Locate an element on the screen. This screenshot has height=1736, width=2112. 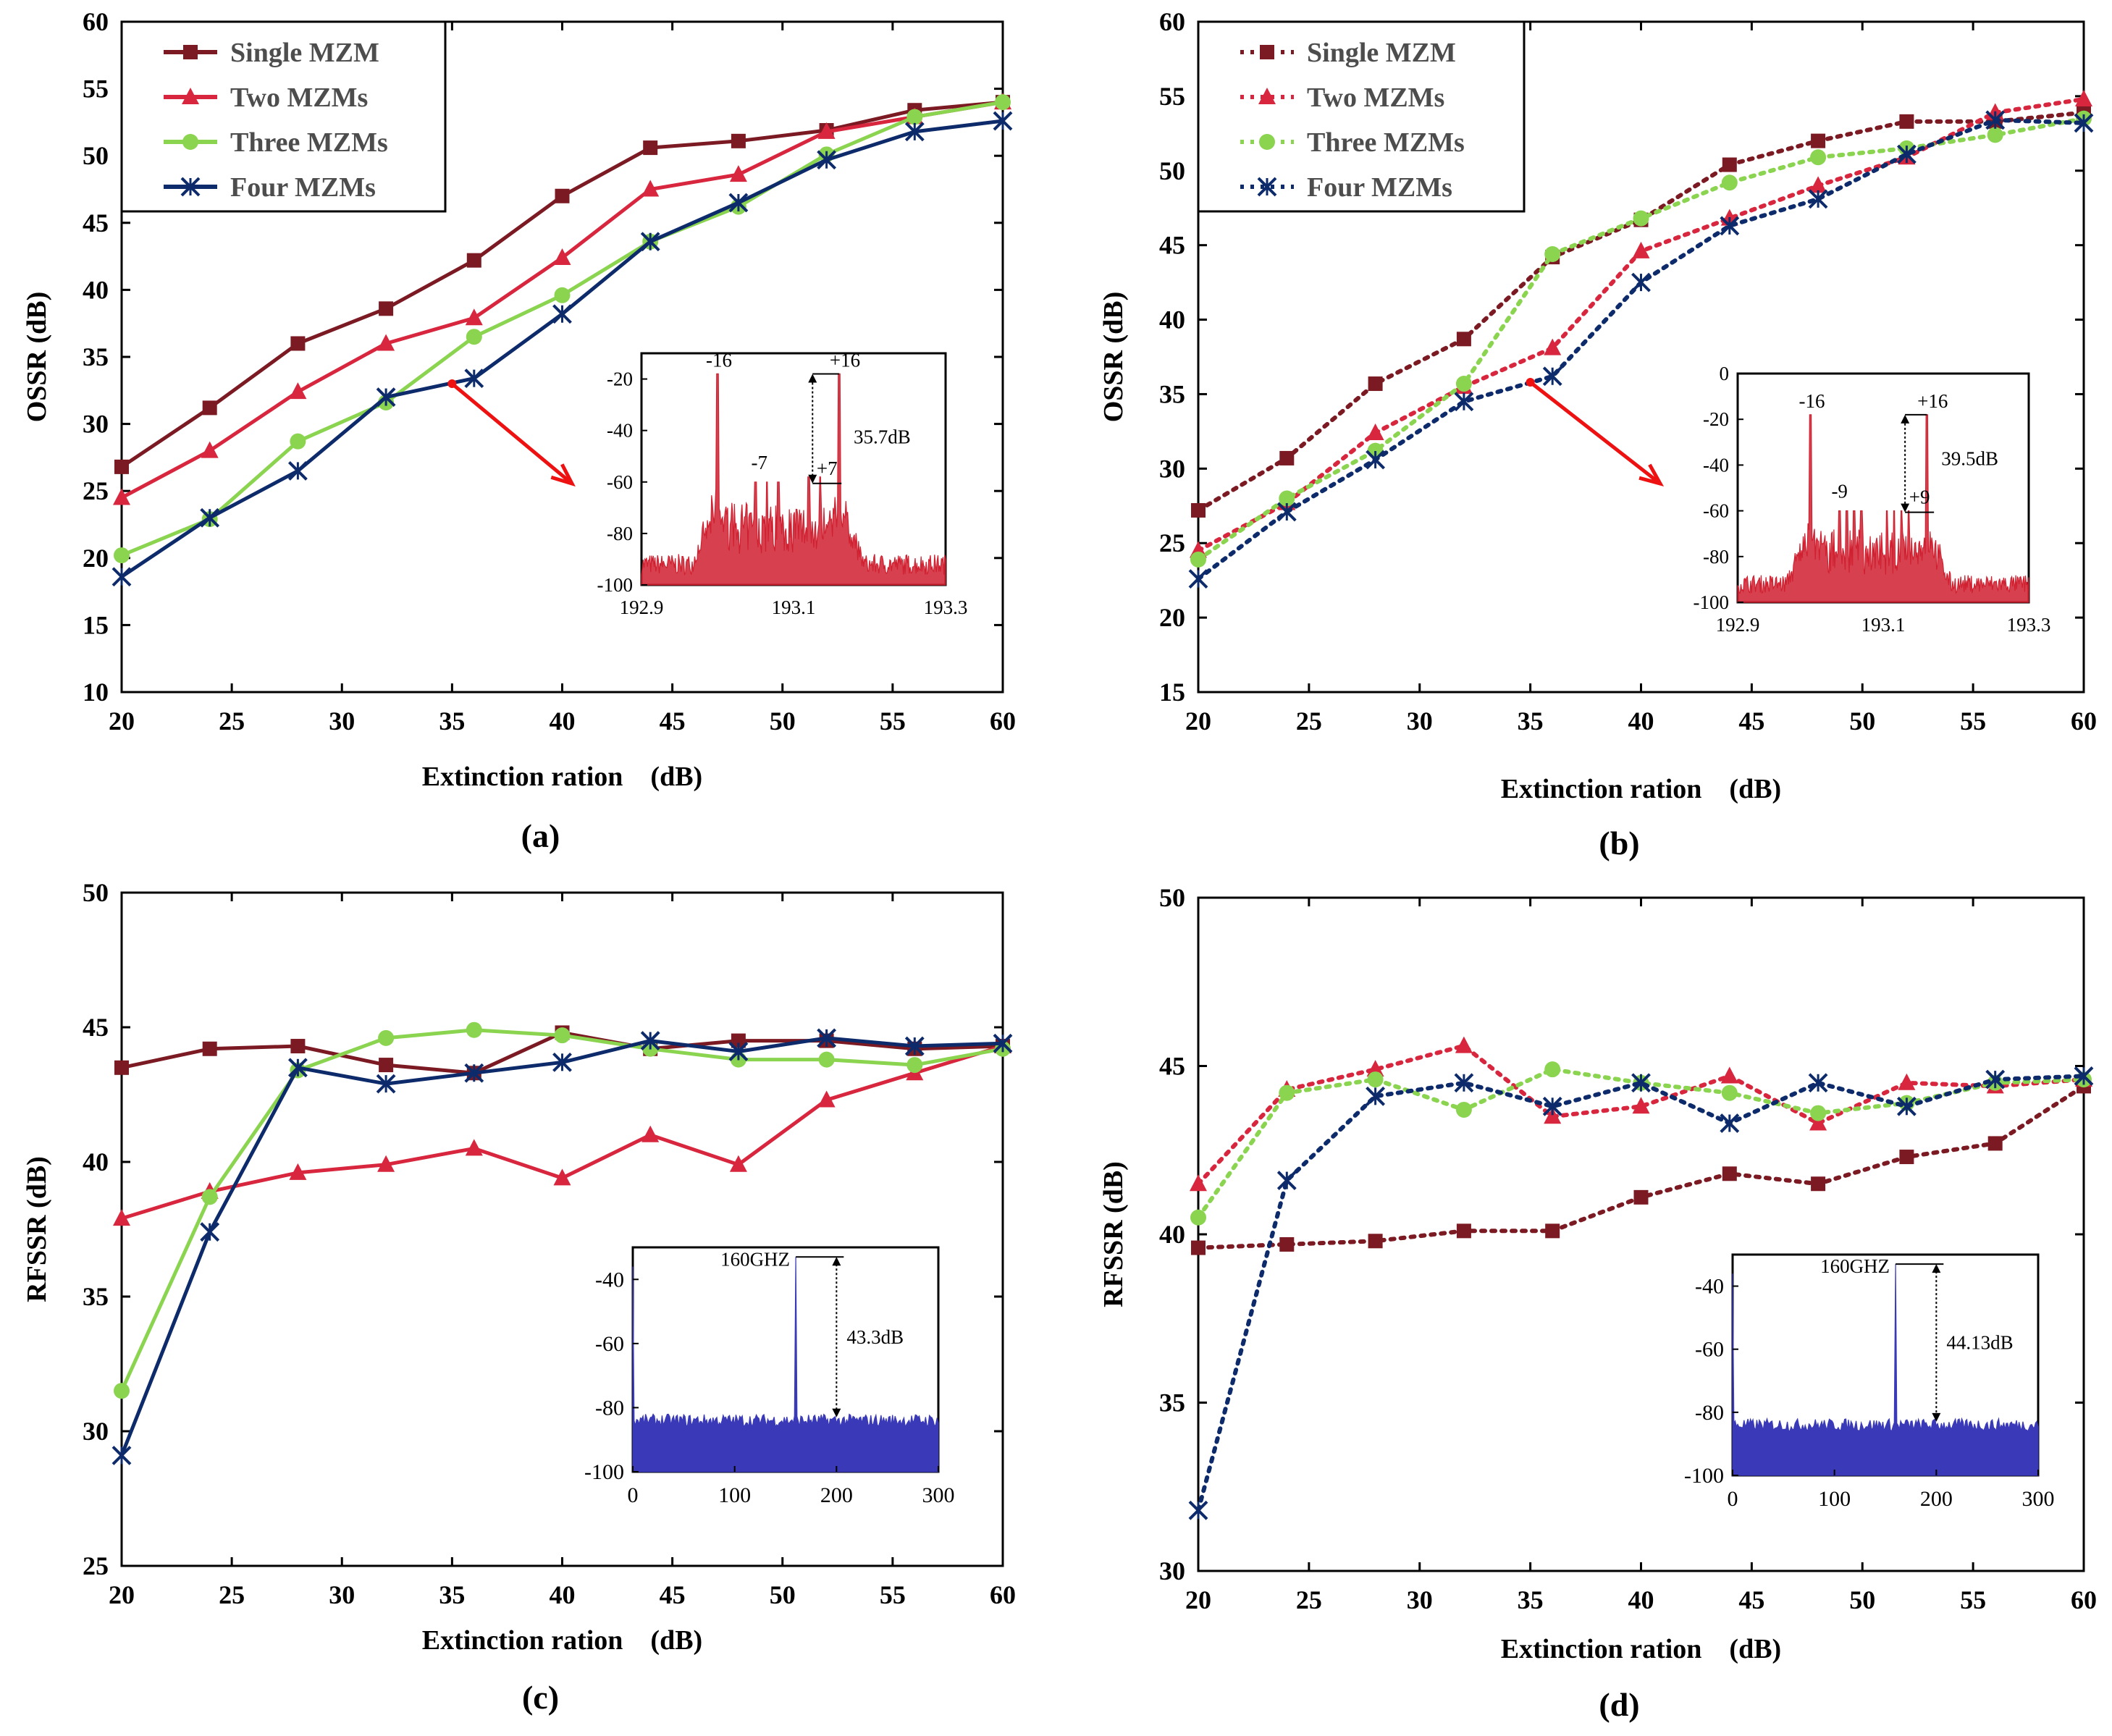
inset-xtick-label: 300 is located at coordinates (938, 1495).